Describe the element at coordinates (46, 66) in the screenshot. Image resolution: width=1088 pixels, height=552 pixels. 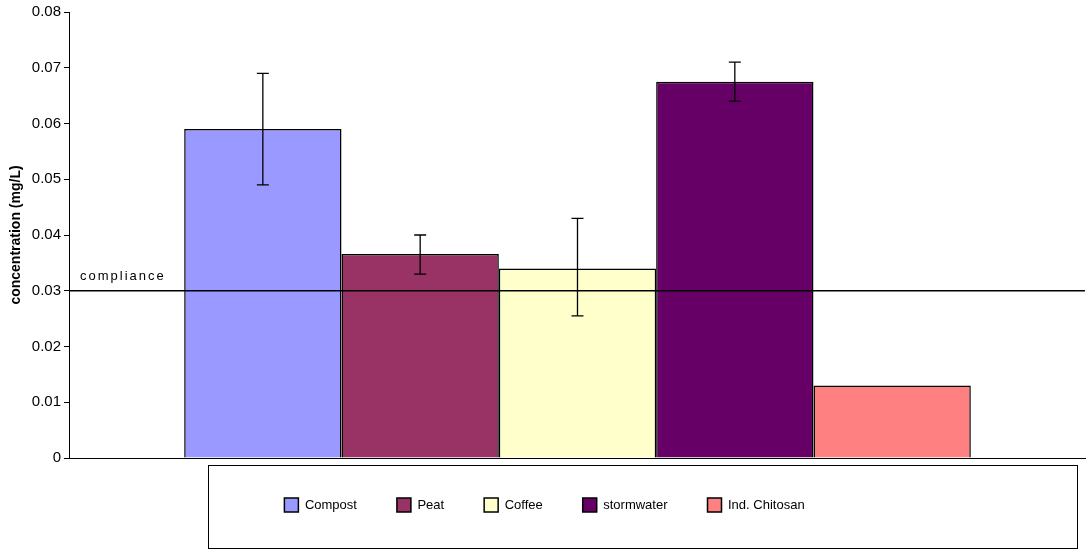
I see `y-tick-label: 0.07` at that location.